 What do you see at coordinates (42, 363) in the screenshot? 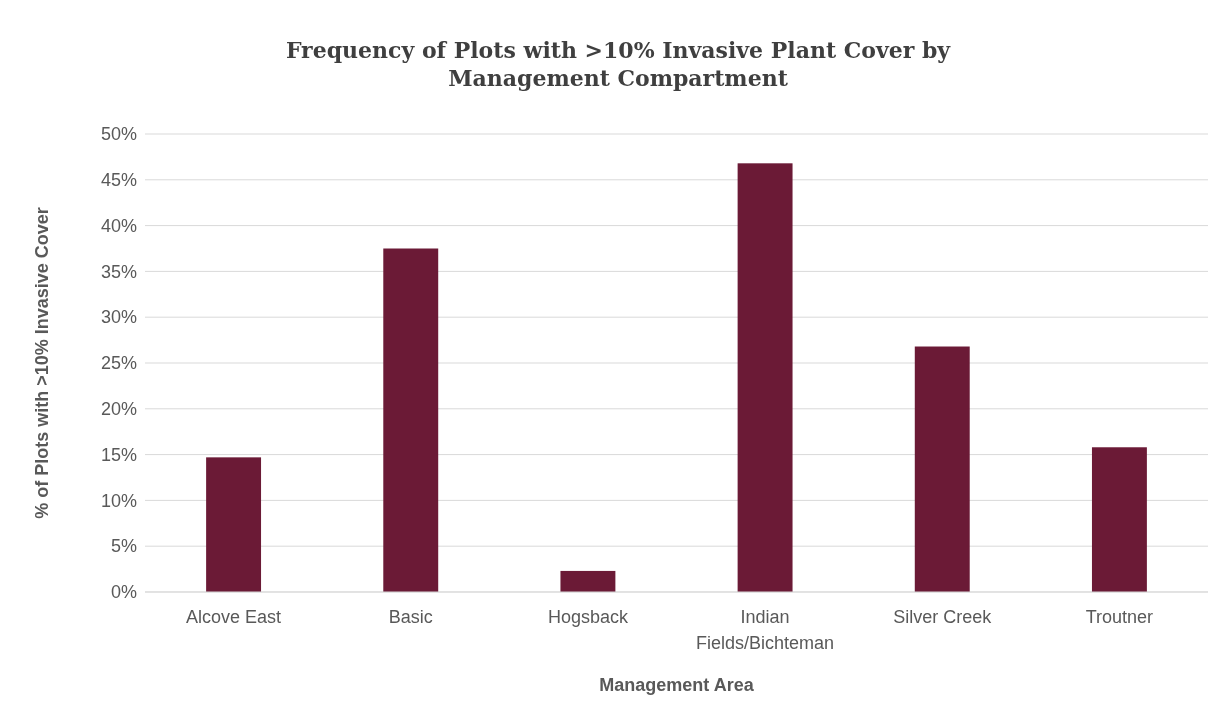
I see `y-axis-title: % of Plots with >10% Invasive Cover` at bounding box center [42, 363].